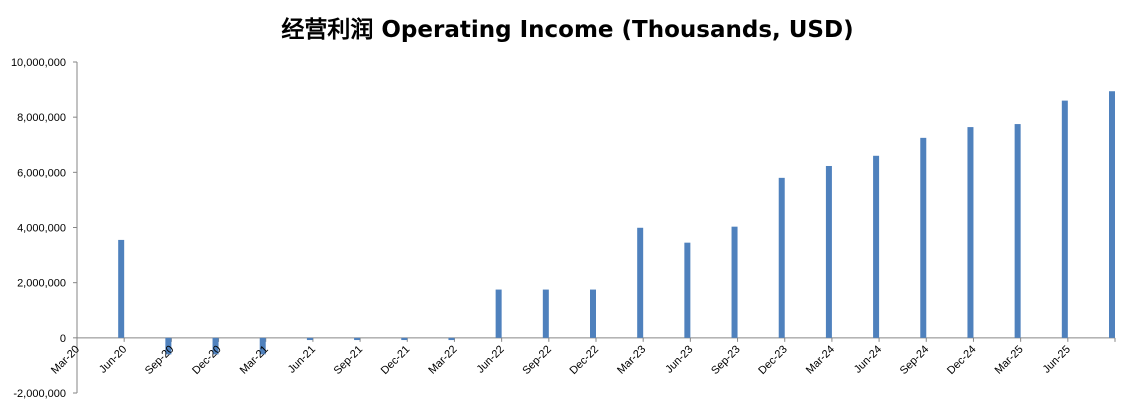 The width and height of the screenshot is (1135, 403). I want to click on x-tick-label: Sep-21, so click(349, 360).